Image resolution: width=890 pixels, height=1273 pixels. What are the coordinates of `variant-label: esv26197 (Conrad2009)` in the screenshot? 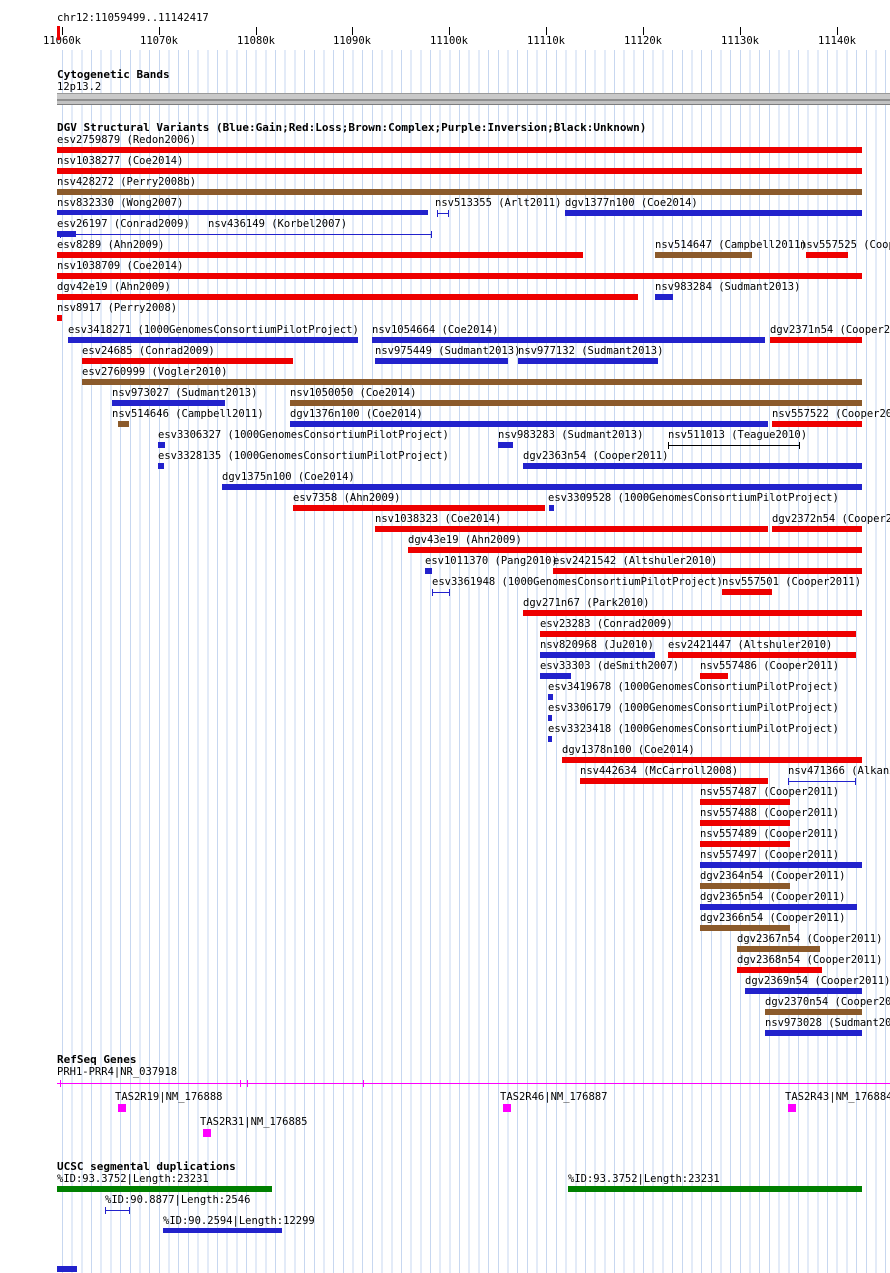 It's located at (123, 224).